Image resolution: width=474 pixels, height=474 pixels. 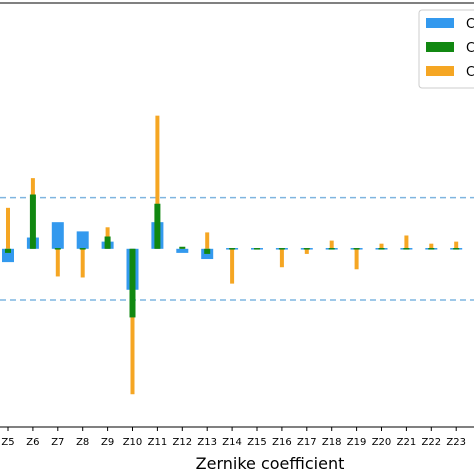 What do you see at coordinates (183, 442) in the screenshot?
I see `x-tick-label: Z12` at bounding box center [183, 442].